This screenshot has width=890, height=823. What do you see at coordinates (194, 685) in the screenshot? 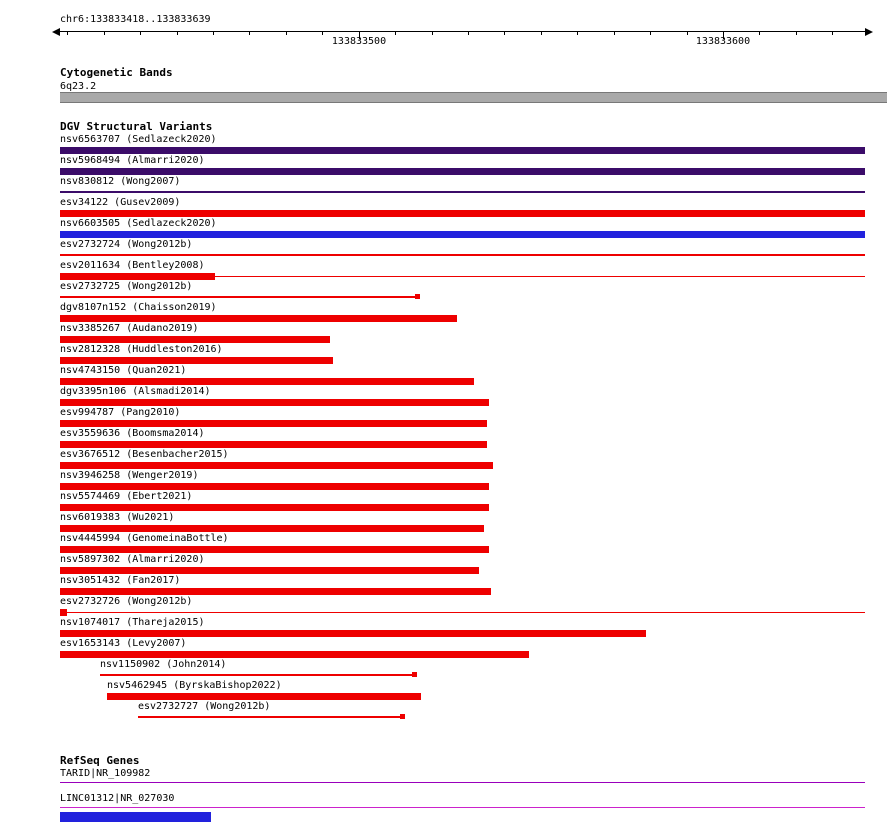
I see `dgv-variant-label: nsv5462945 (ByrskaBishop2022)` at bounding box center [194, 685].